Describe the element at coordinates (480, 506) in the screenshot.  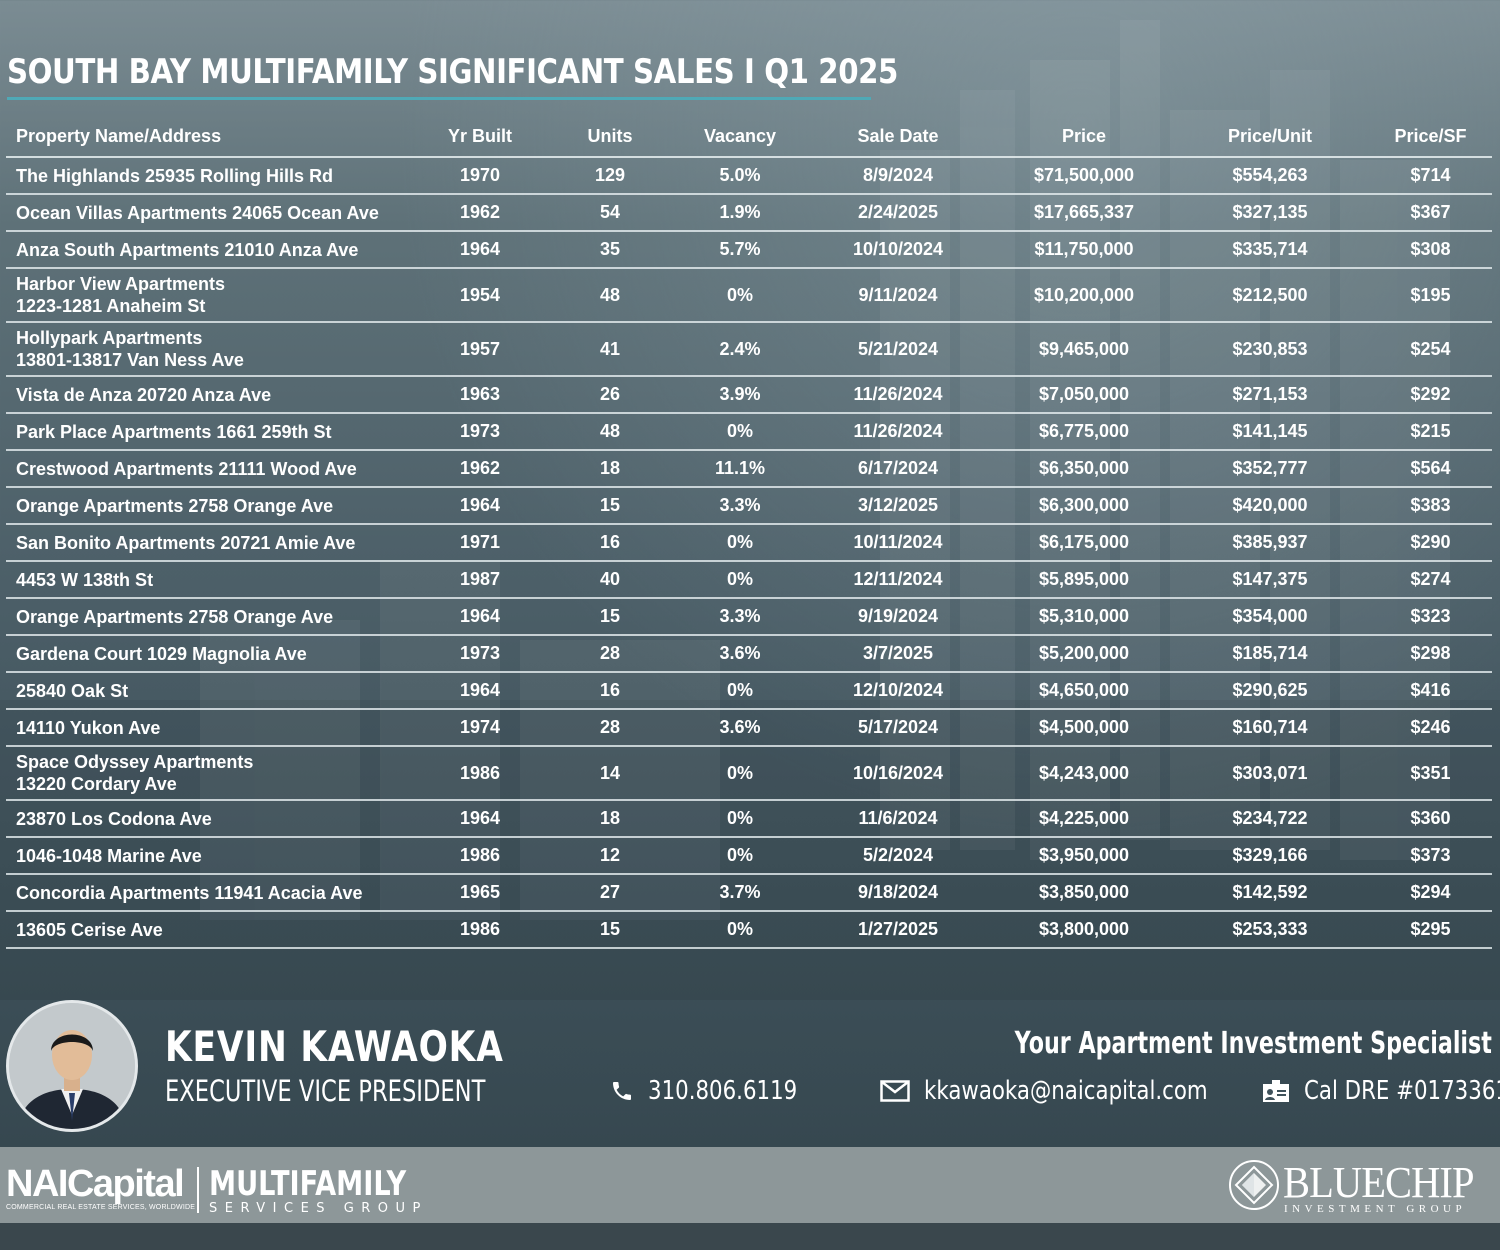
I see `yr-built-cell: 1964` at that location.